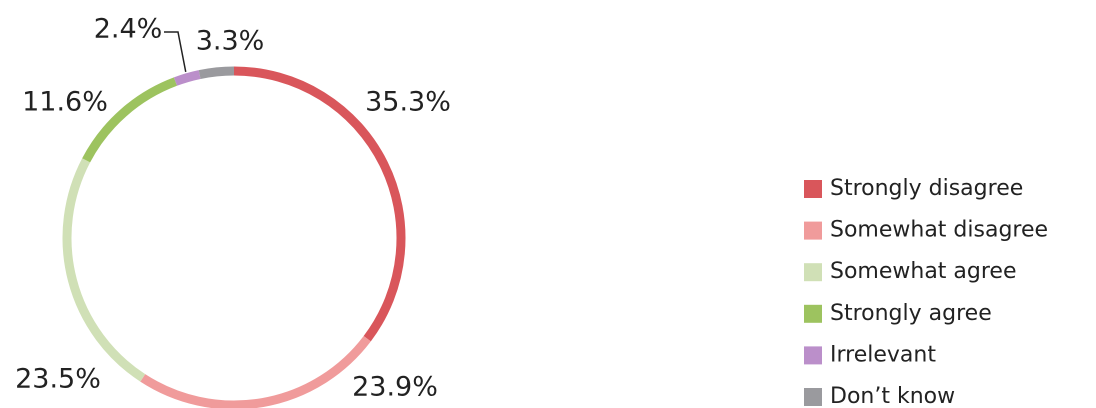  Describe the element at coordinates (175, 52) in the screenshot. I see `leader-line` at that location.